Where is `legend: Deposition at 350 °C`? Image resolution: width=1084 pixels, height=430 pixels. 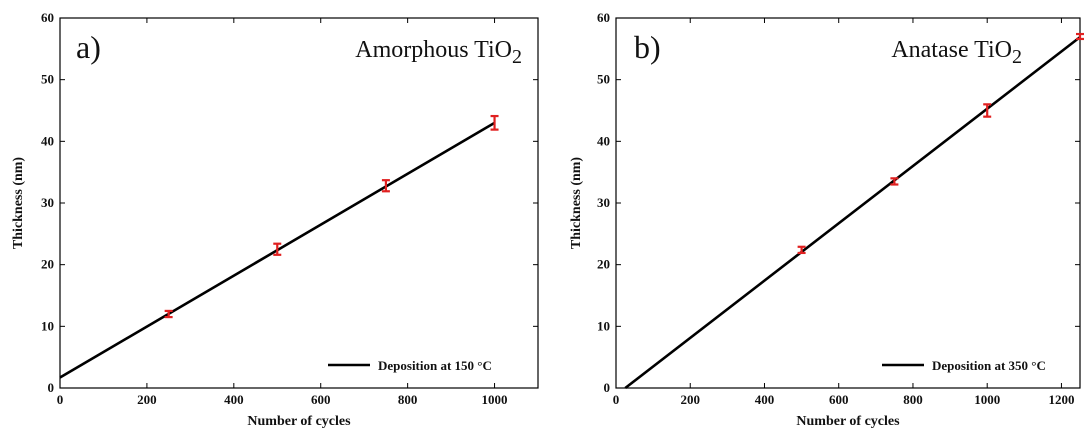
legend: Deposition at 350 °C is located at coordinates (964, 365).